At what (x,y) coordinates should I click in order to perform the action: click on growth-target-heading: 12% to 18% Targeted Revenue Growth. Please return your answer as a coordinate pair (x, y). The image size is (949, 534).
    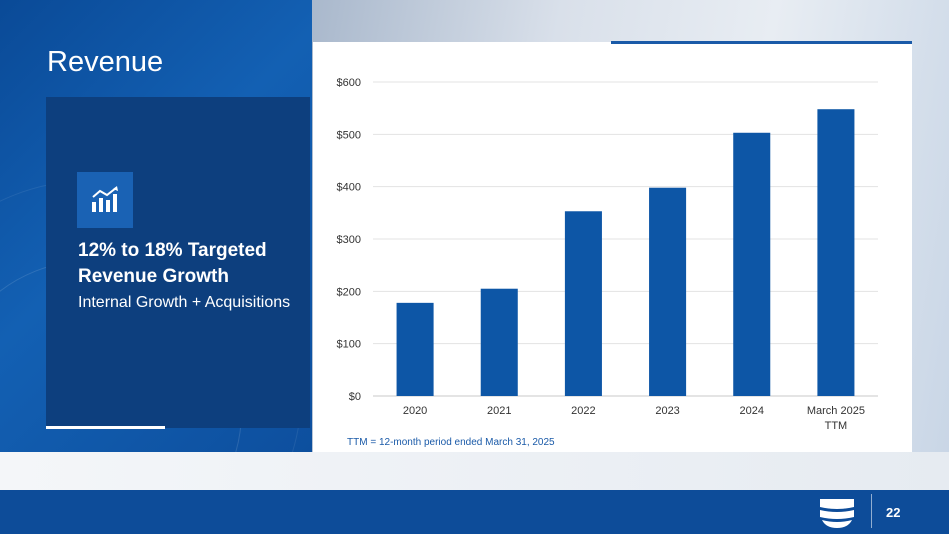
    Looking at the image, I should click on (172, 263).